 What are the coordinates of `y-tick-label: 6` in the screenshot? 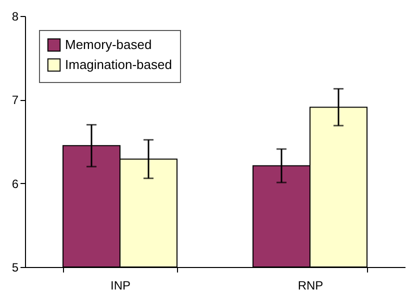 It's located at (15, 183).